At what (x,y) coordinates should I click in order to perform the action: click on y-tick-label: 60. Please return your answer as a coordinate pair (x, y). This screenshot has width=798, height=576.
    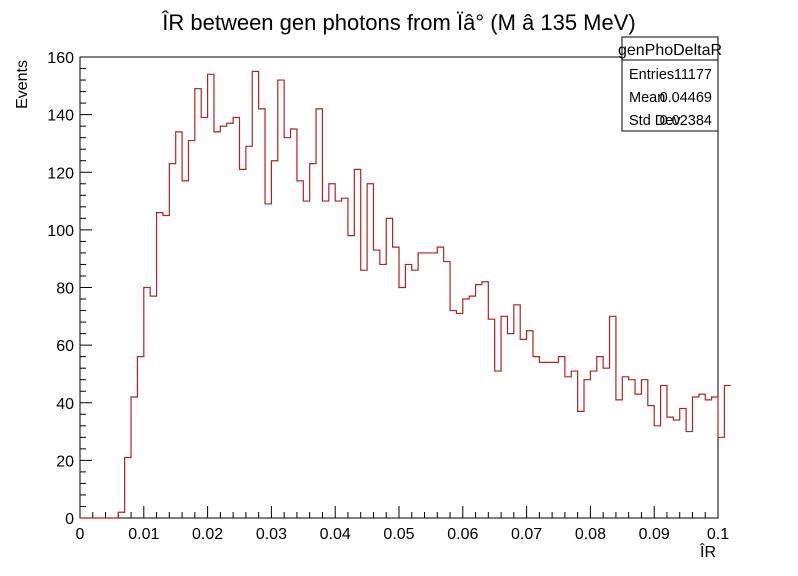
    Looking at the image, I should click on (65, 346).